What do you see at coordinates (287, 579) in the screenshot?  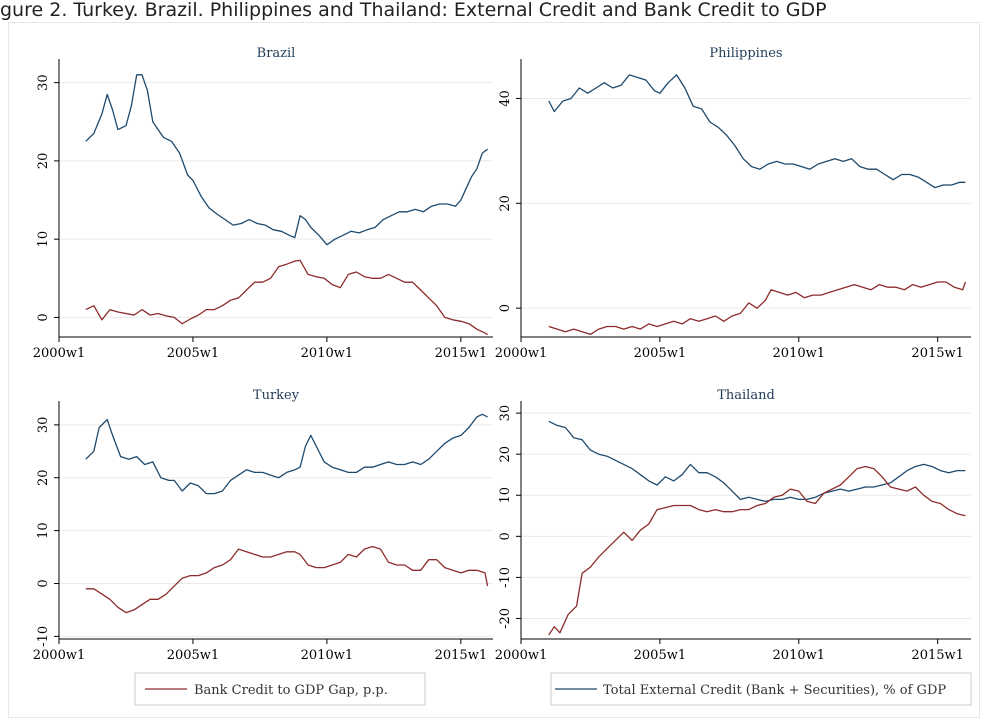 I see `series-line-turkey-bank-credit-gap` at bounding box center [287, 579].